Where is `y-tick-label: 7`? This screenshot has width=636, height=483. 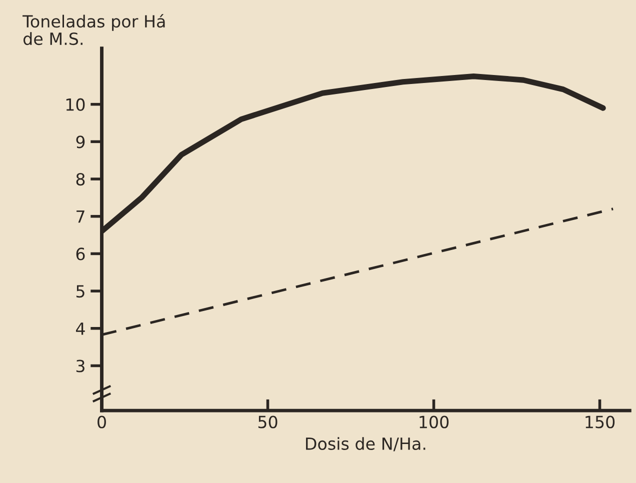
y-tick-label: 7 is located at coordinates (80, 216).